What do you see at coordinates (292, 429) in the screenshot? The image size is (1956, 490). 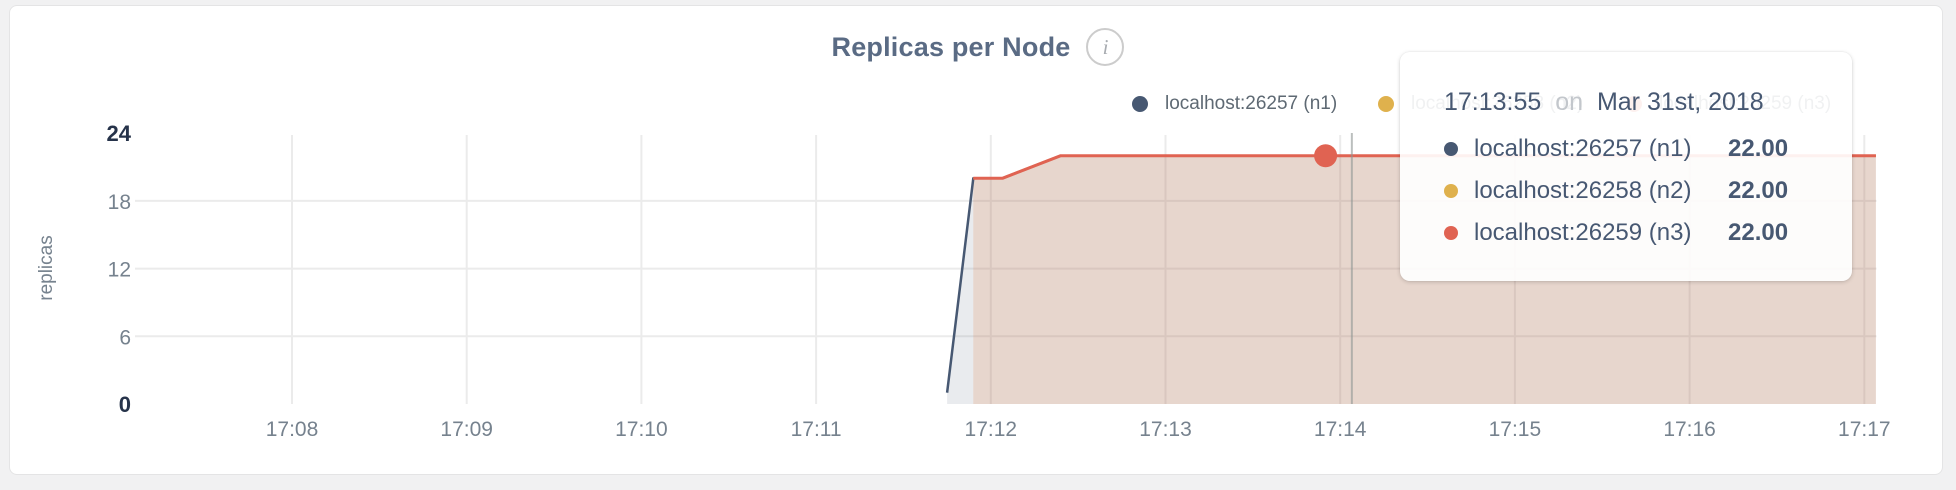 I see `x-tick-label: 17:08` at bounding box center [292, 429].